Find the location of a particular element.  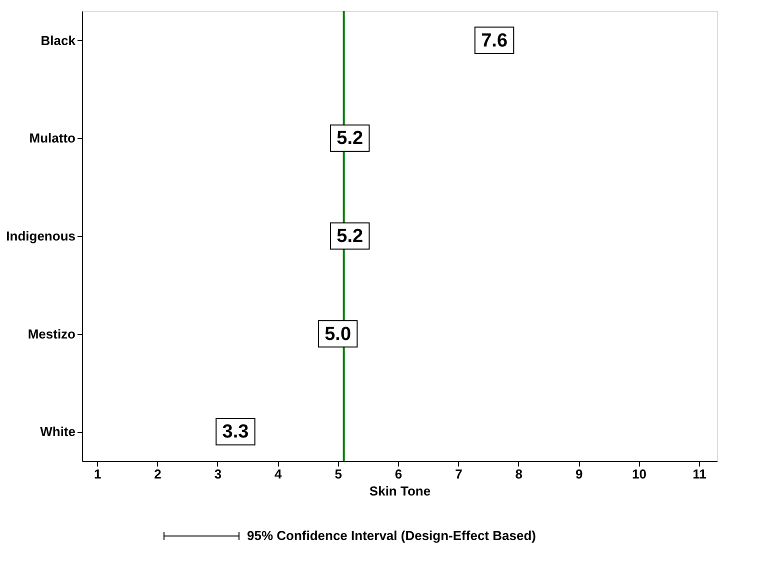

x-tick-label: 5 is located at coordinates (338, 474).